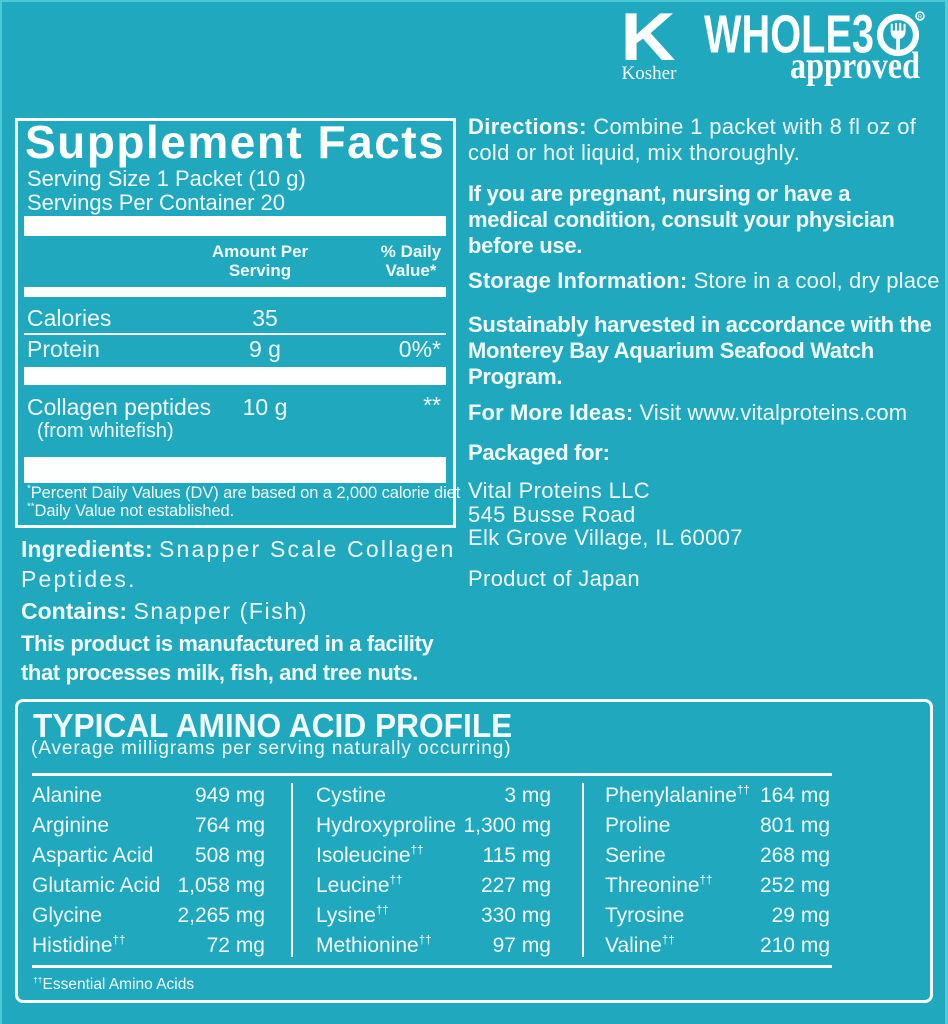 Image resolution: width=948 pixels, height=1024 pixels. I want to click on svg-text: WHOLE3, so click(789, 36).